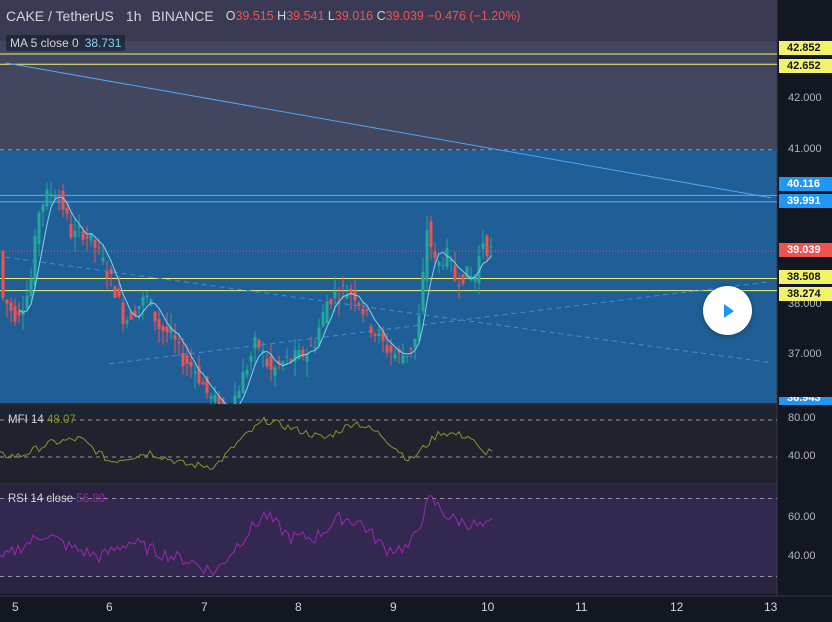  Describe the element at coordinates (805, 354) in the screenshot. I see `price-tick: 37.000` at that location.